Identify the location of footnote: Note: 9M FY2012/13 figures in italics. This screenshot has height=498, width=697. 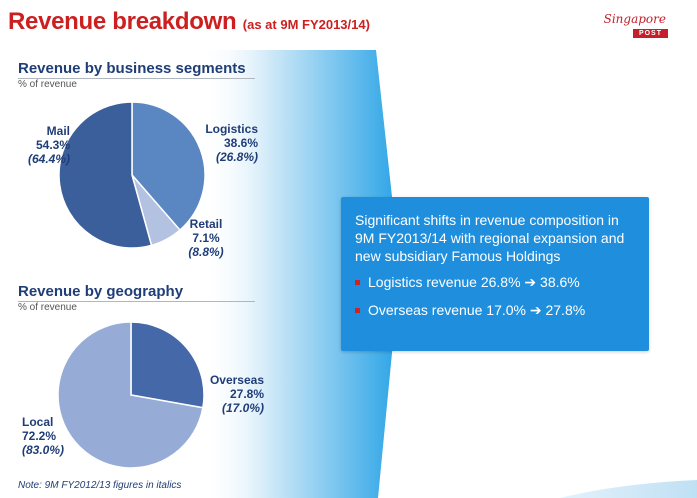
(100, 485).